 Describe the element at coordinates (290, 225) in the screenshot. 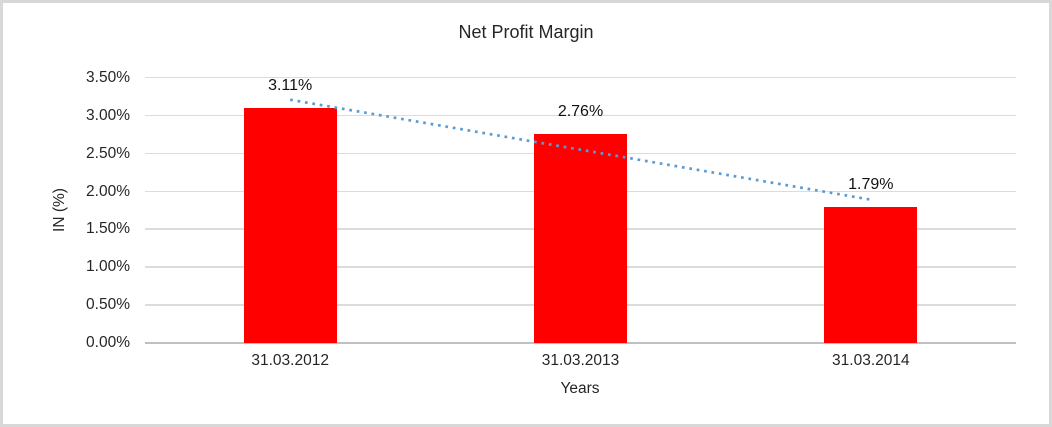

I see `bar-31.03.2012` at that location.